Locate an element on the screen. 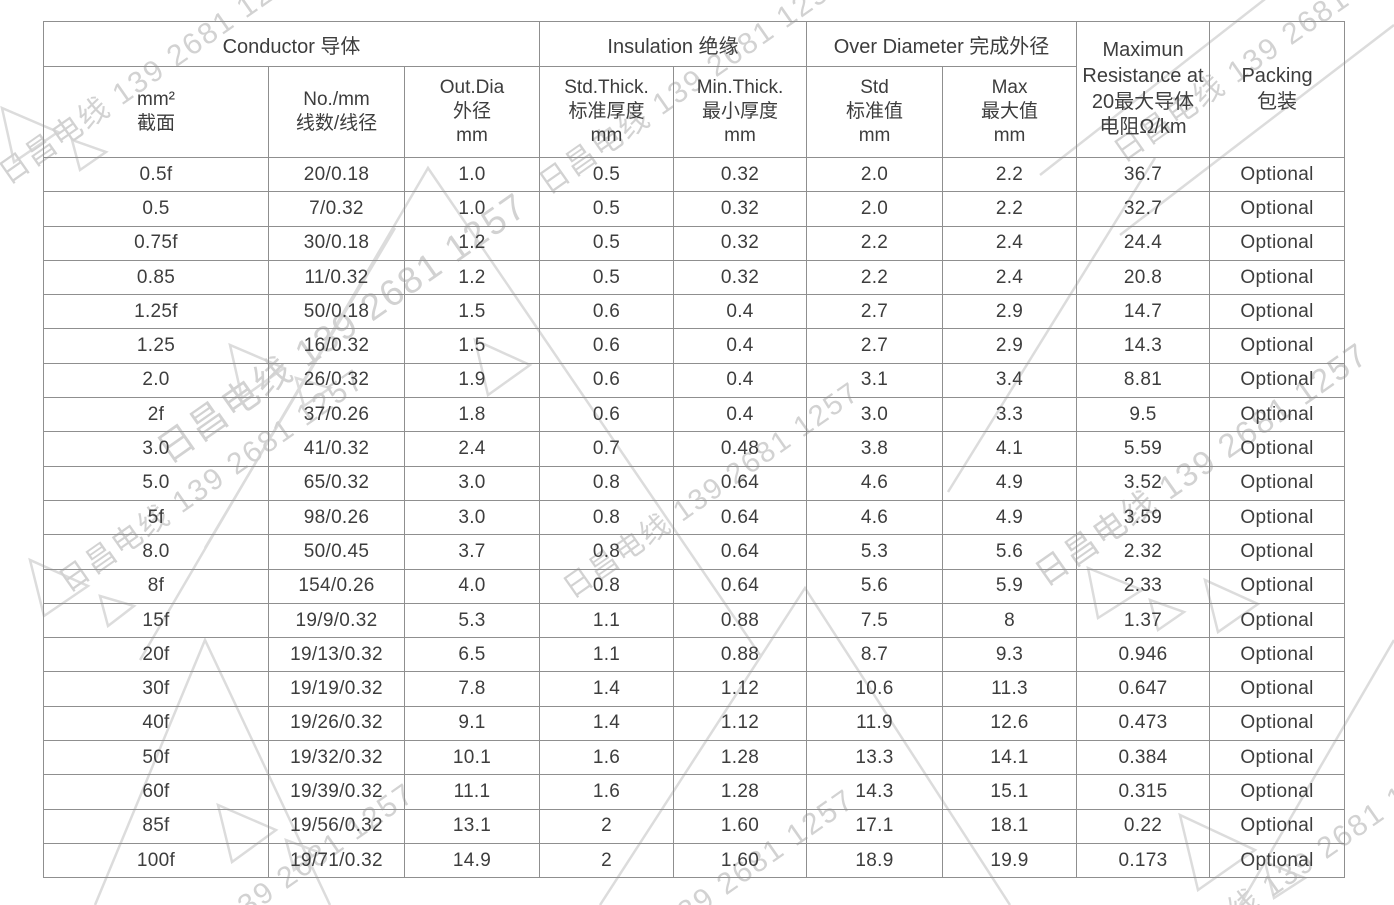 The height and width of the screenshot is (905, 1394). cell: 0.22 is located at coordinates (1143, 826).